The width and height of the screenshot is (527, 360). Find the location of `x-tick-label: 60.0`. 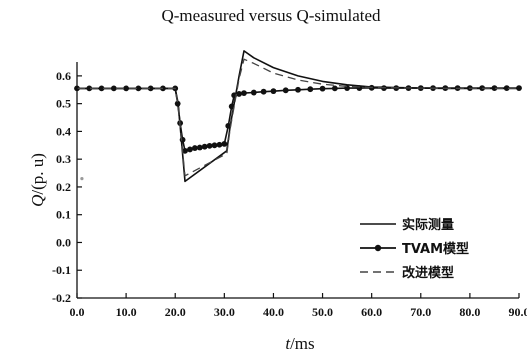

x-tick-label: 60.0 is located at coordinates (371, 312).